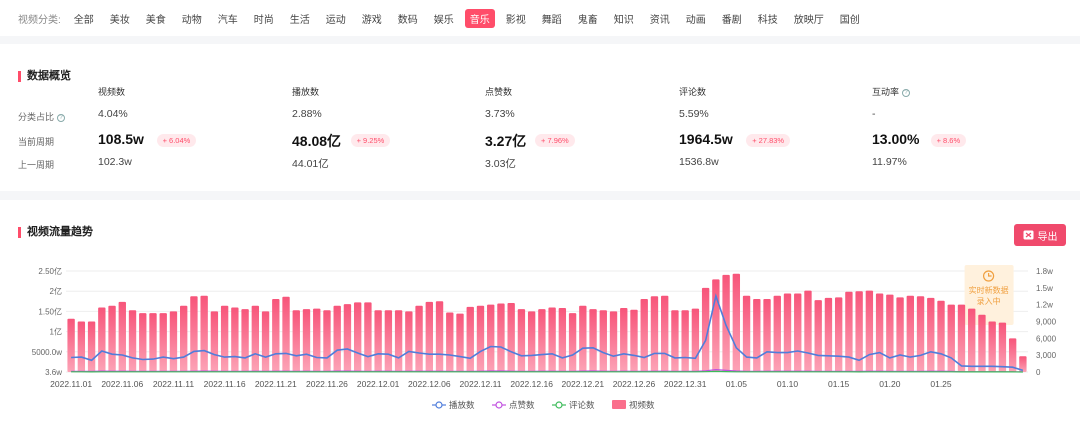  Describe the element at coordinates (695, 20) in the screenshot. I see `category-动画: 动画` at that location.